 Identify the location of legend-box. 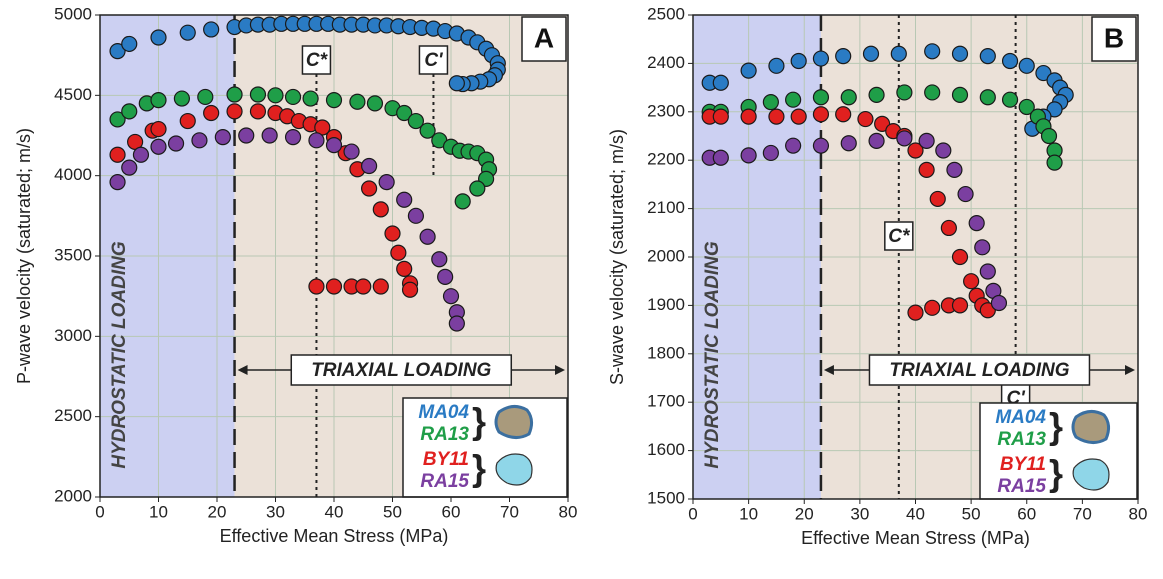
(485, 447).